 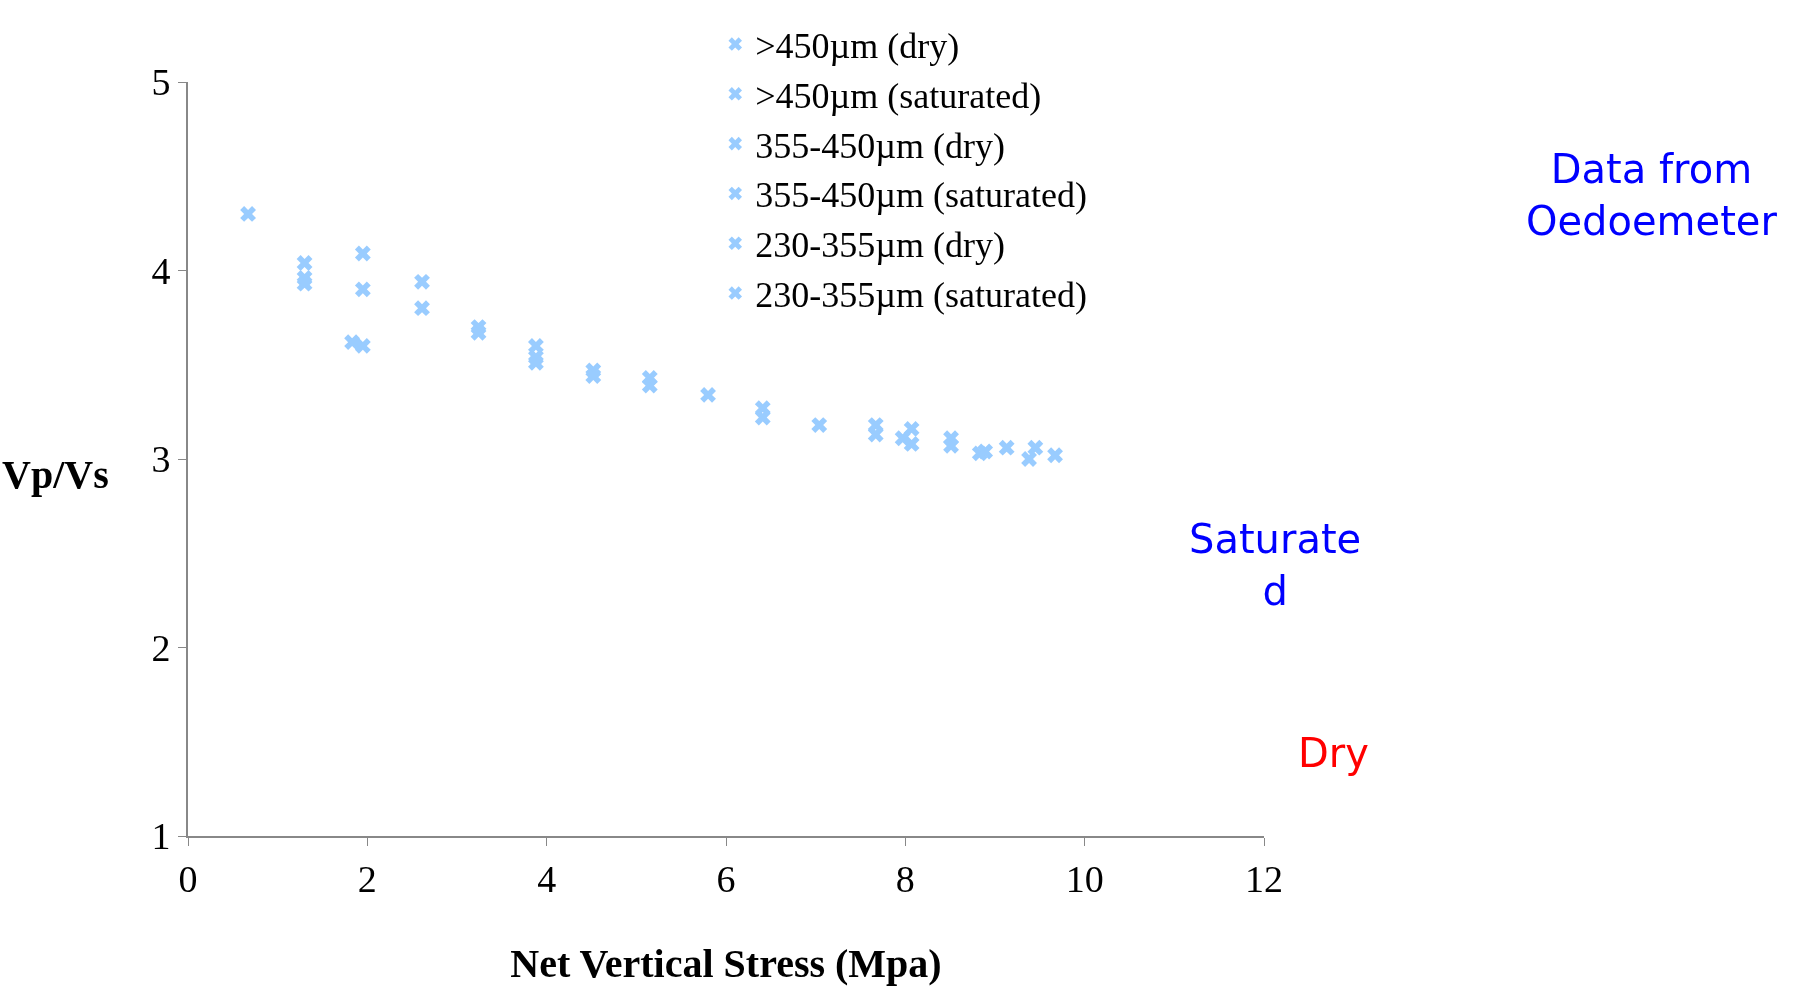 I want to click on x-tick-label: 10, so click(x=1084, y=878).